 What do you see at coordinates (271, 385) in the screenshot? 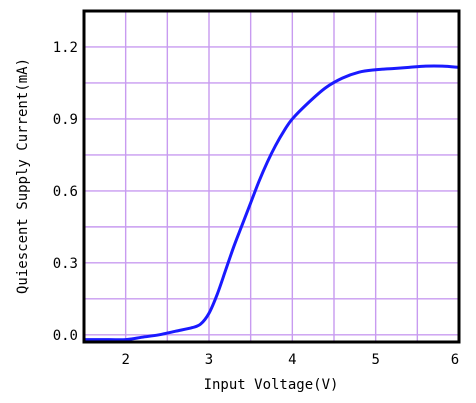
I see `x-axis-title: Input Voltage(V)` at bounding box center [271, 385].